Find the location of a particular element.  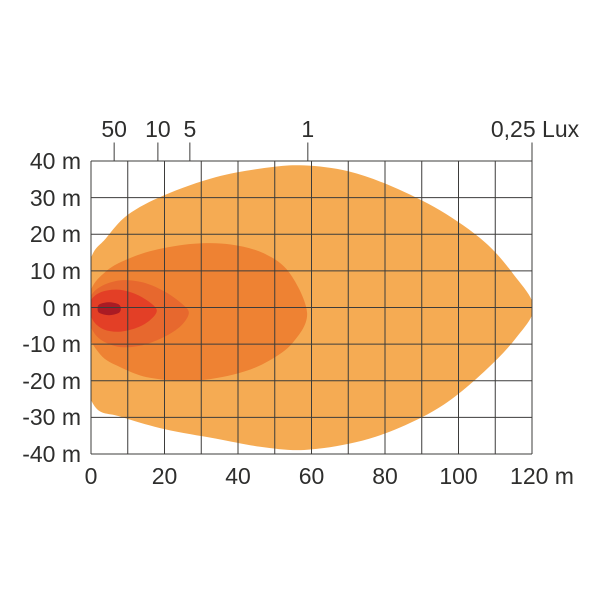

x-axis-label: 40 is located at coordinates (238, 476).